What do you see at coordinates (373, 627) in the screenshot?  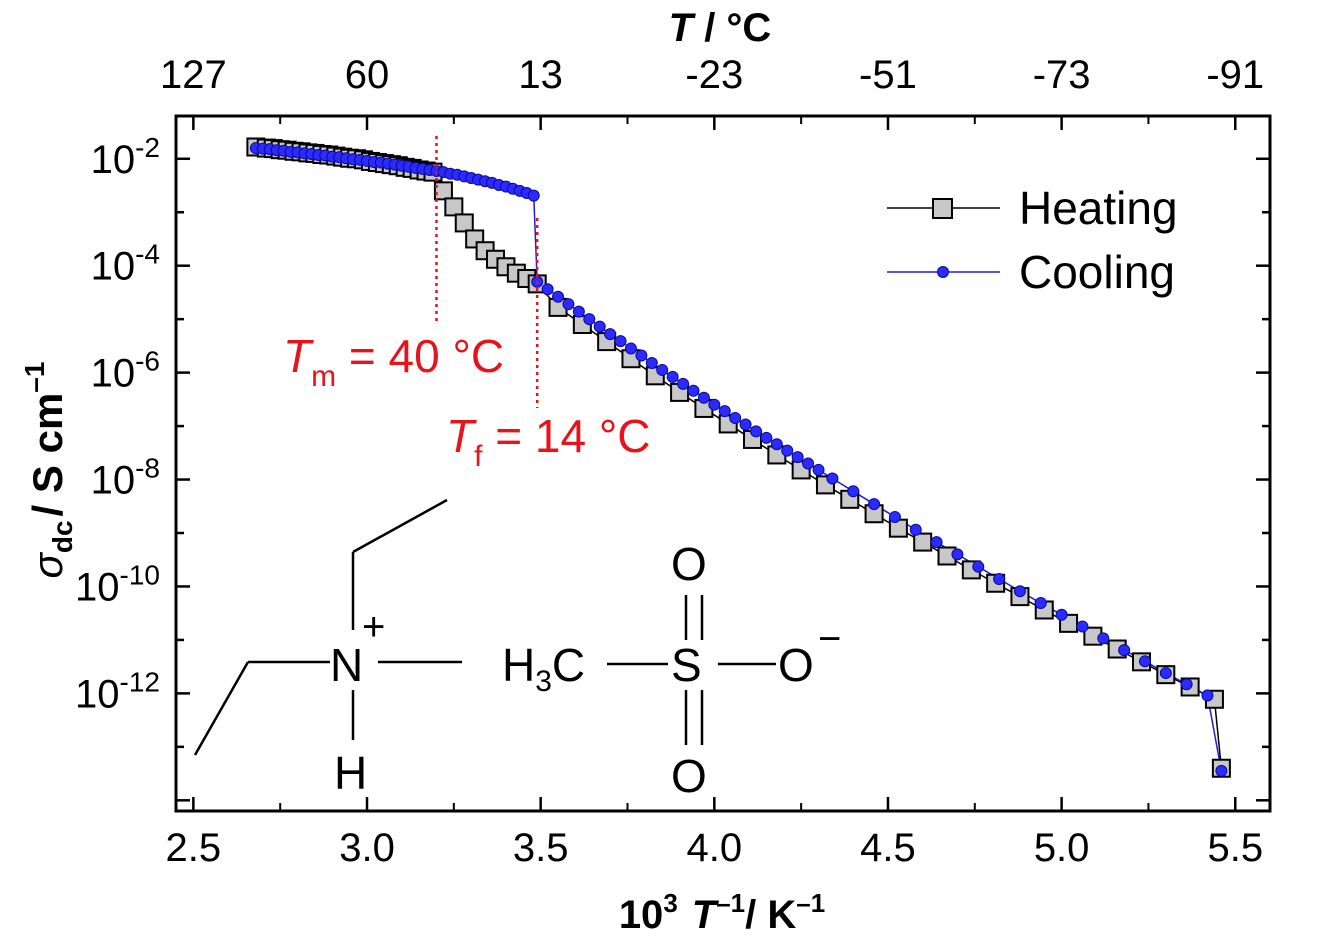 I see `atom-n-plus: +` at bounding box center [373, 627].